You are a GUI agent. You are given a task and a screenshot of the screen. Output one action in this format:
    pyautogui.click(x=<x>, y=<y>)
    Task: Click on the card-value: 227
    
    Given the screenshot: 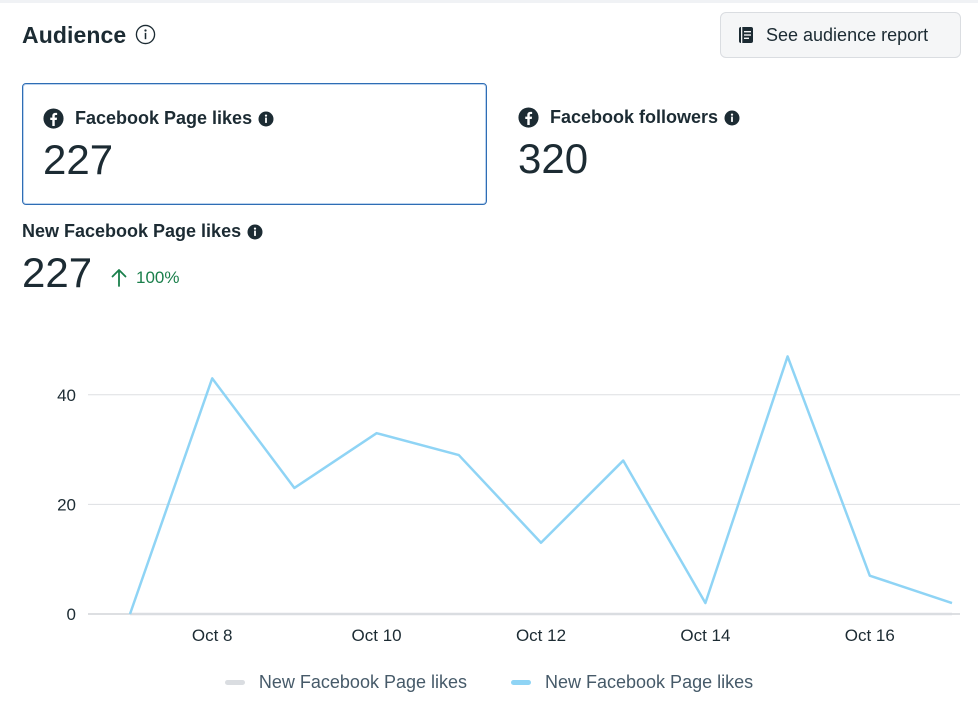 What is the action you would take?
    pyautogui.click(x=78, y=159)
    